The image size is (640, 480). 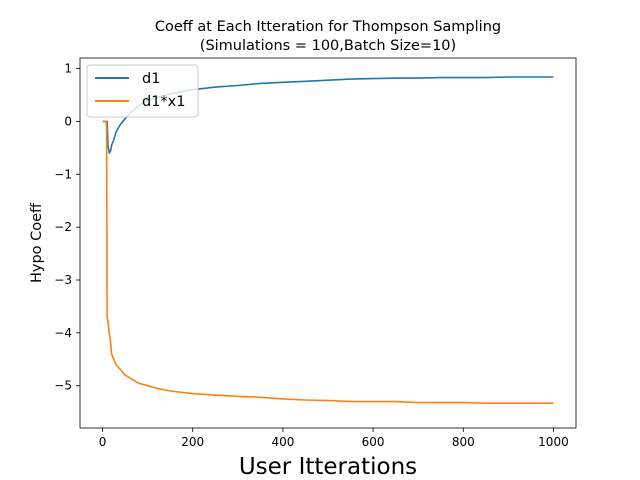 I want to click on y-tick-label: −5, so click(x=63, y=386).